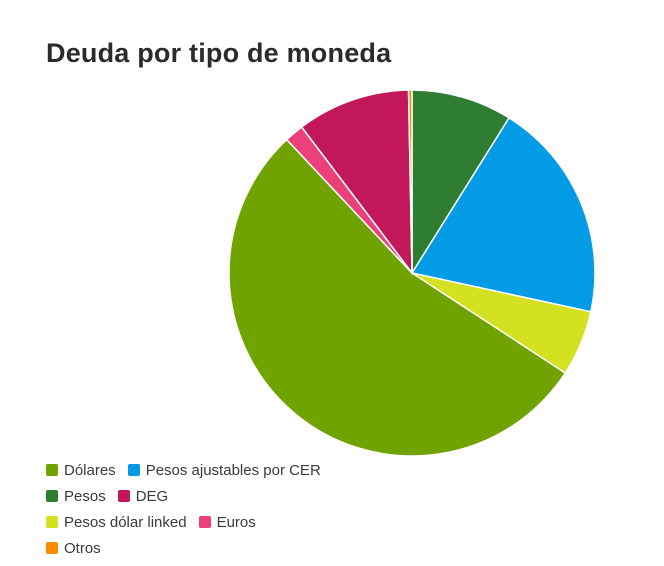 The height and width of the screenshot is (566, 664). I want to click on legend-row: Pesos DEG, so click(226, 496).